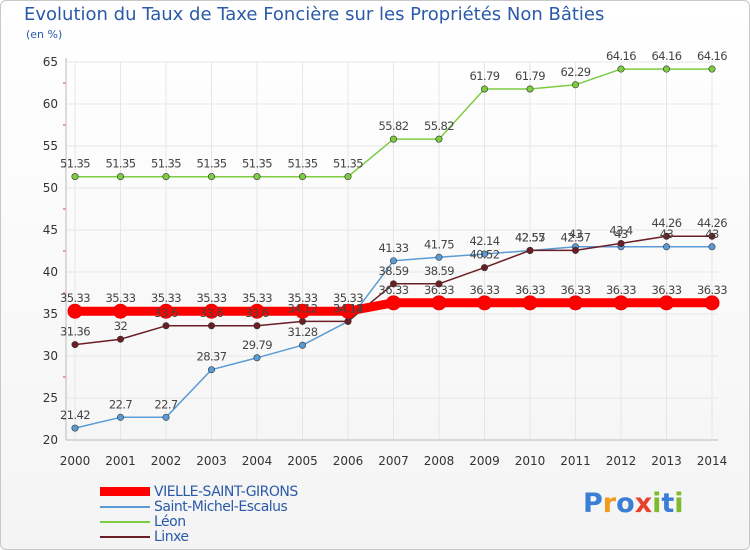  What do you see at coordinates (575, 303) in the screenshot?
I see `data-point-vielle-saint-girons-2011` at bounding box center [575, 303].